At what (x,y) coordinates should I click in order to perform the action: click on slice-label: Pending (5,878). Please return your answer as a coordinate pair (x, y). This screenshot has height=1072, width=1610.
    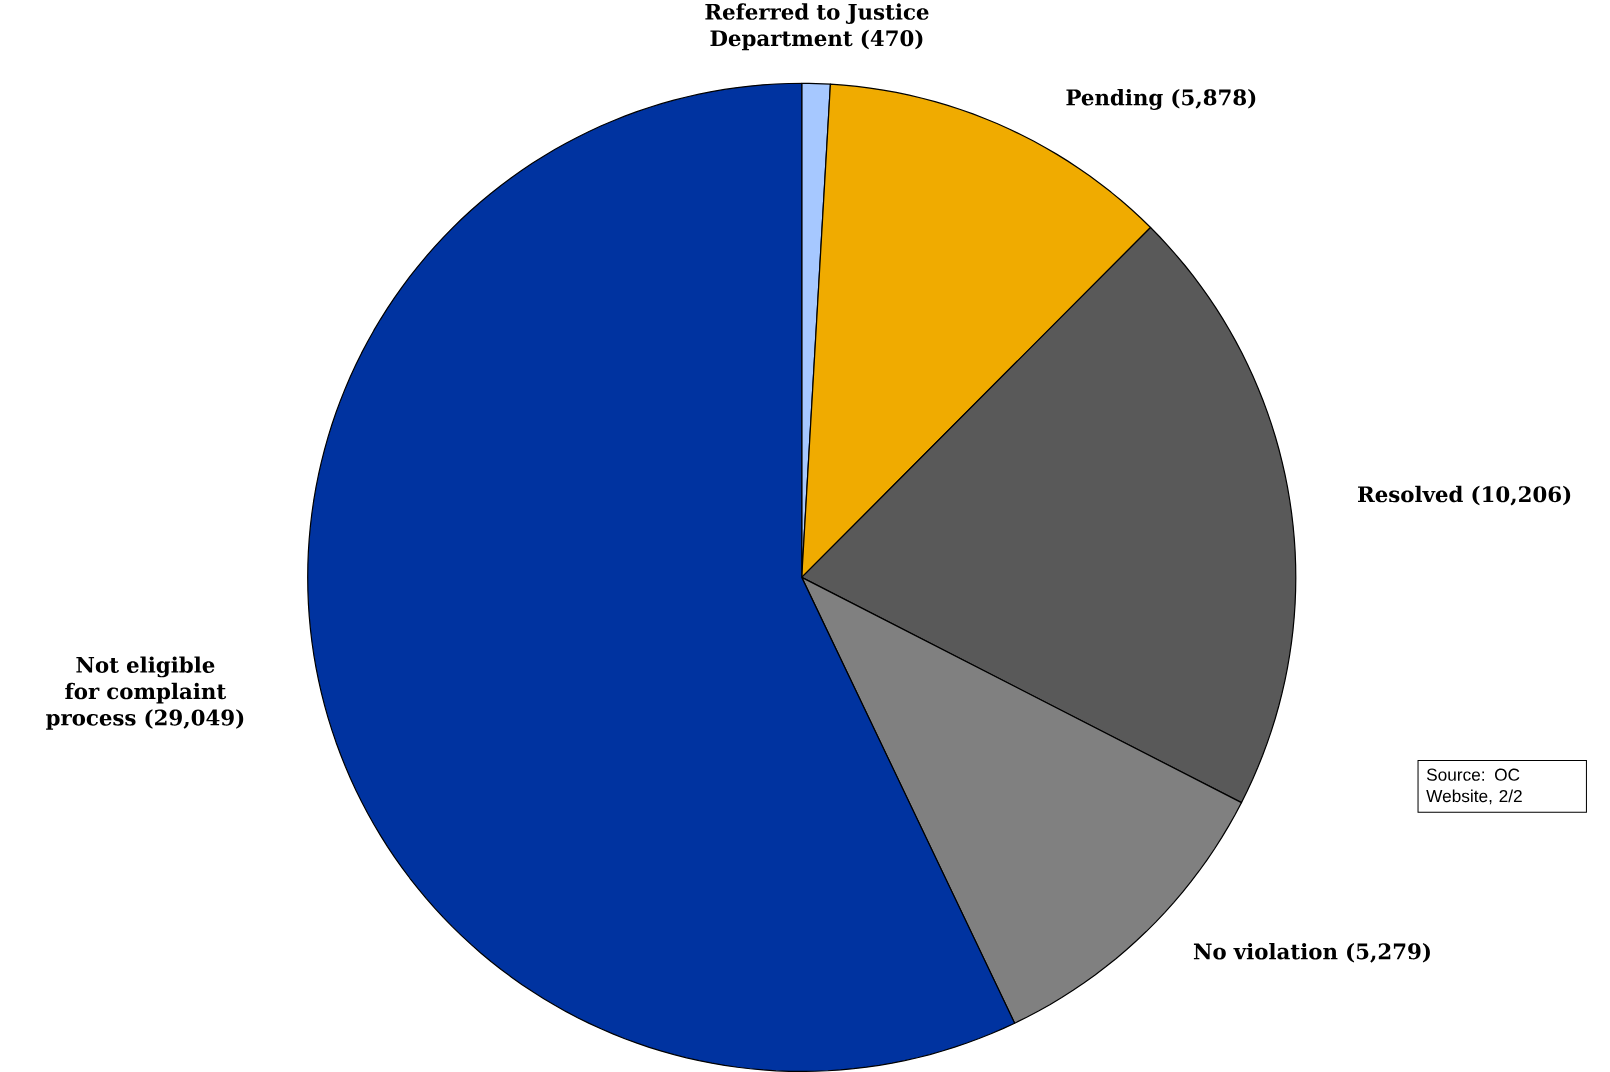
    Looking at the image, I should click on (1161, 99).